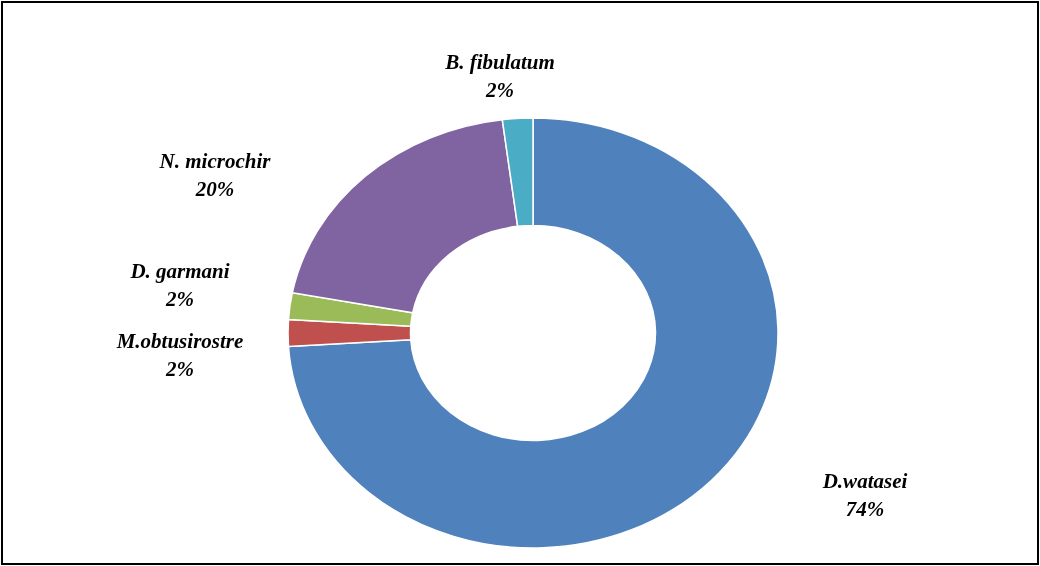  I want to click on data-label: 74%, so click(865, 509).